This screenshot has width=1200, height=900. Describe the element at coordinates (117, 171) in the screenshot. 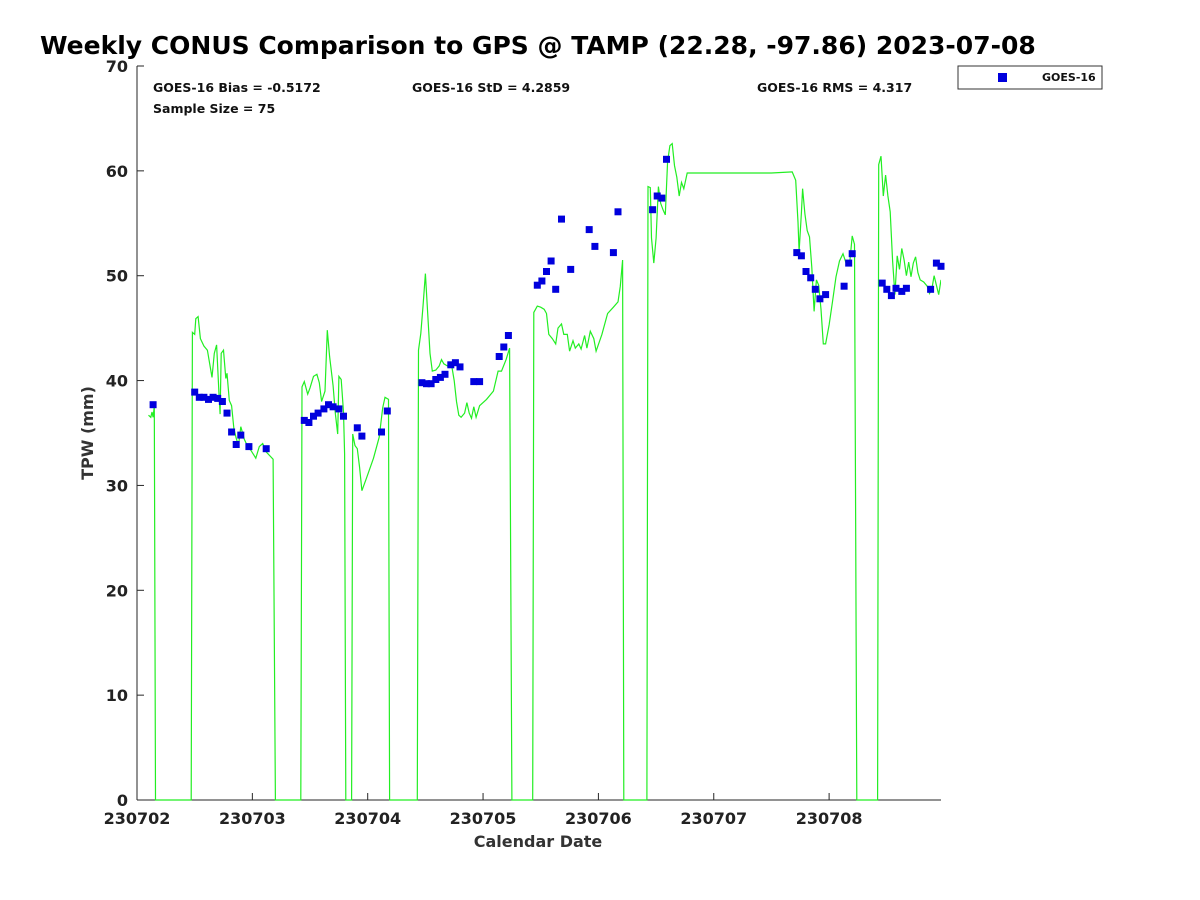

I see `y-tick-label: 60` at that location.